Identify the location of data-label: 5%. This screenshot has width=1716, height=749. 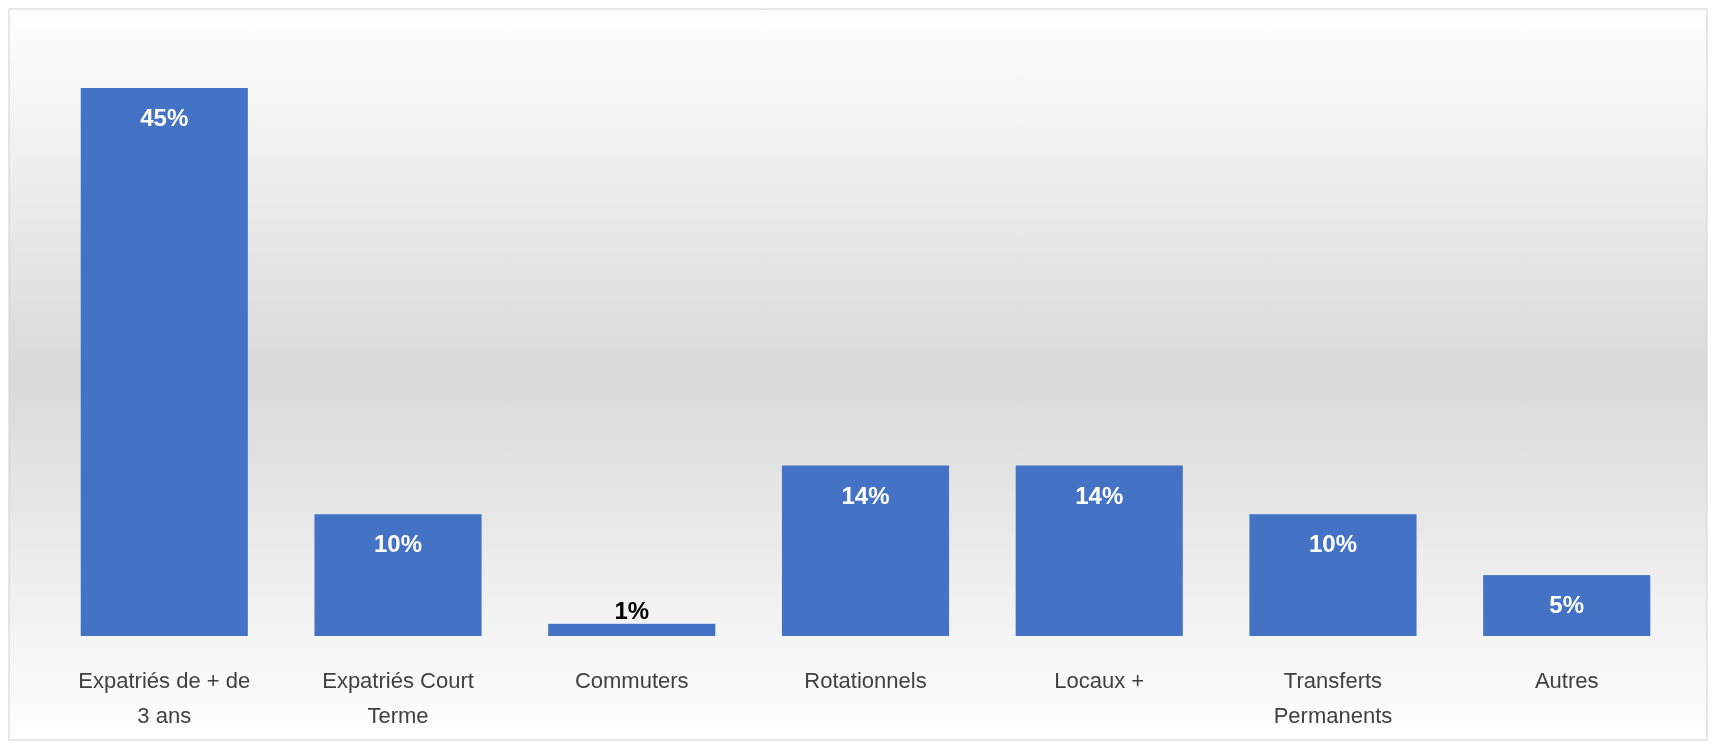
(1567, 605).